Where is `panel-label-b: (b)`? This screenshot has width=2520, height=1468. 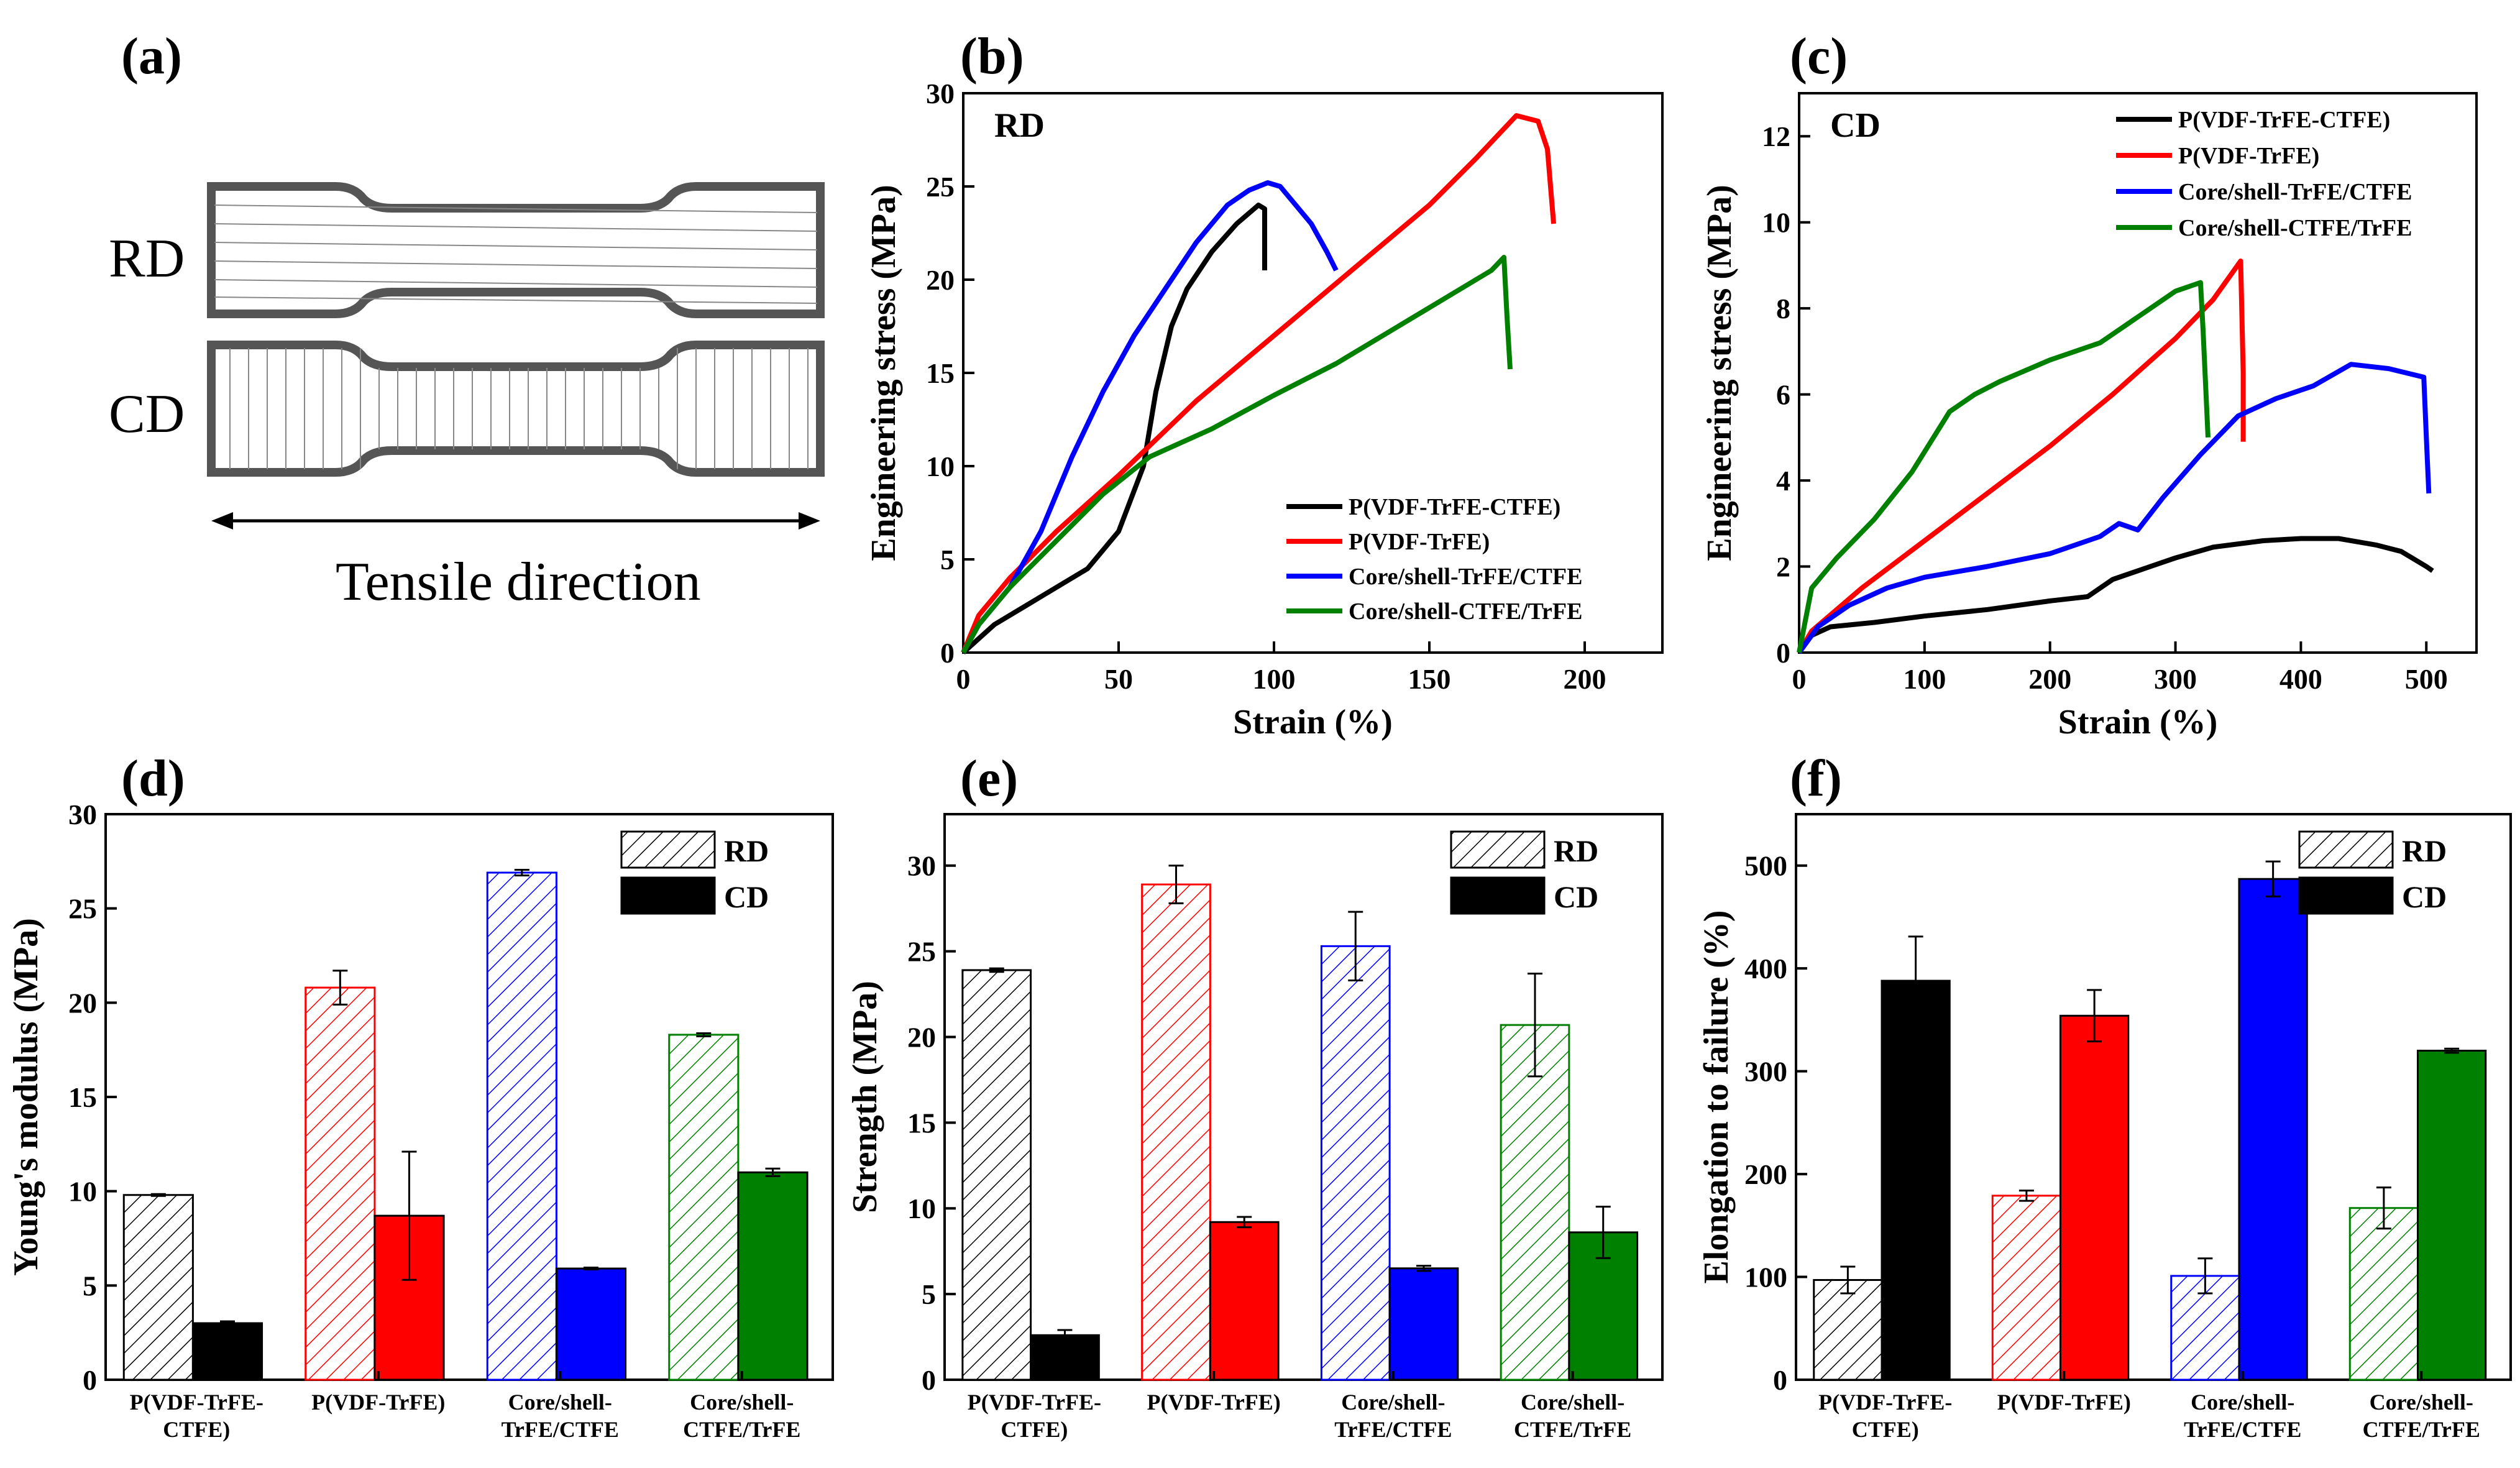
panel-label-b: (b) is located at coordinates (992, 56).